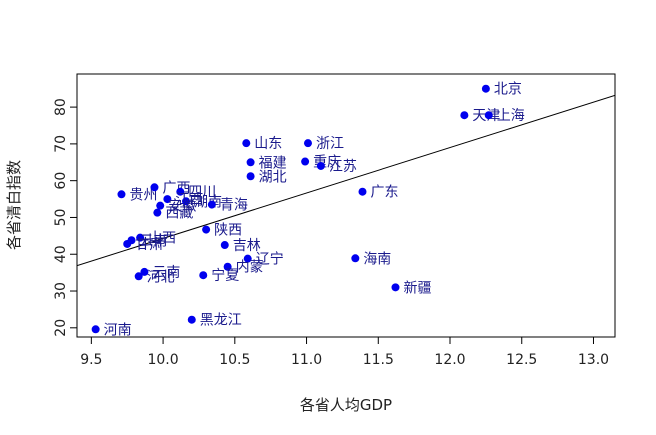  I want to click on point-label: 河南, so click(118, 330).